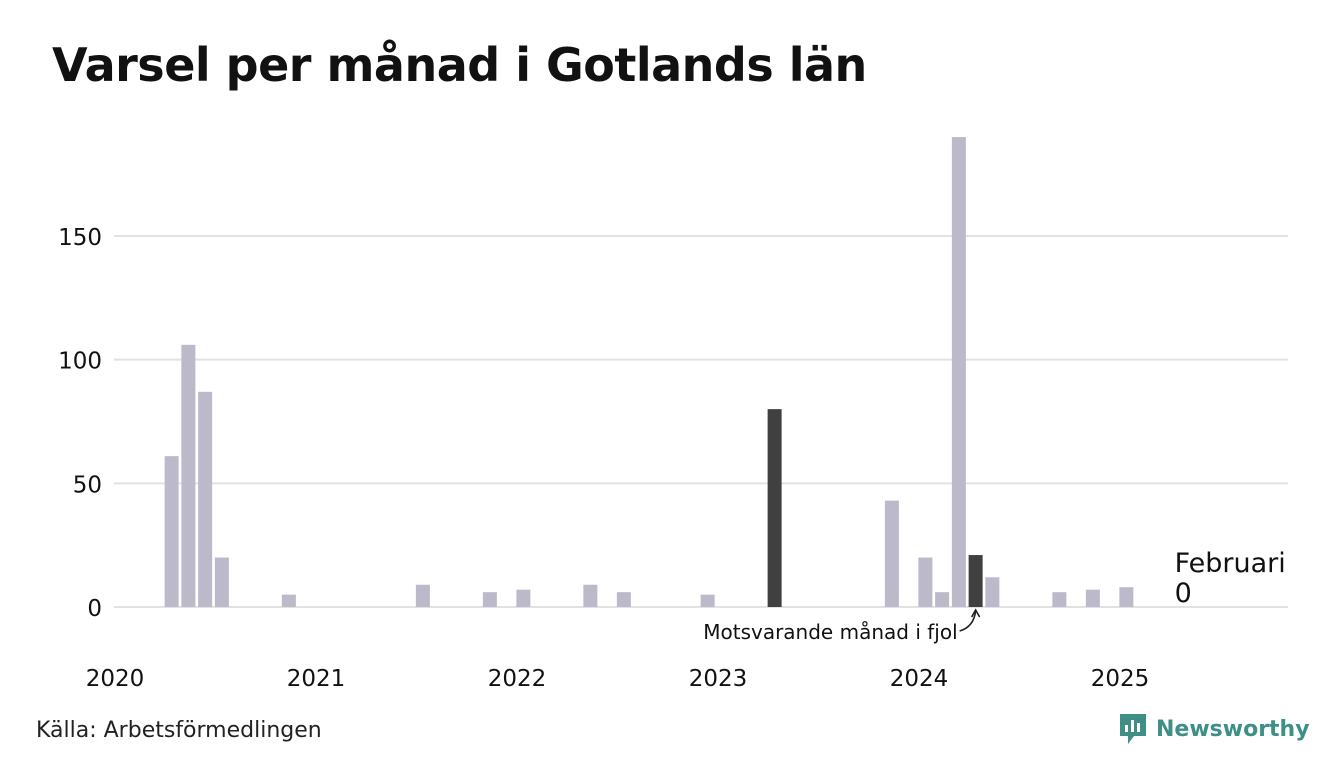 This screenshot has height=780, width=1340. Describe the element at coordinates (1233, 729) in the screenshot. I see `brand-name: Newsworthy` at that location.